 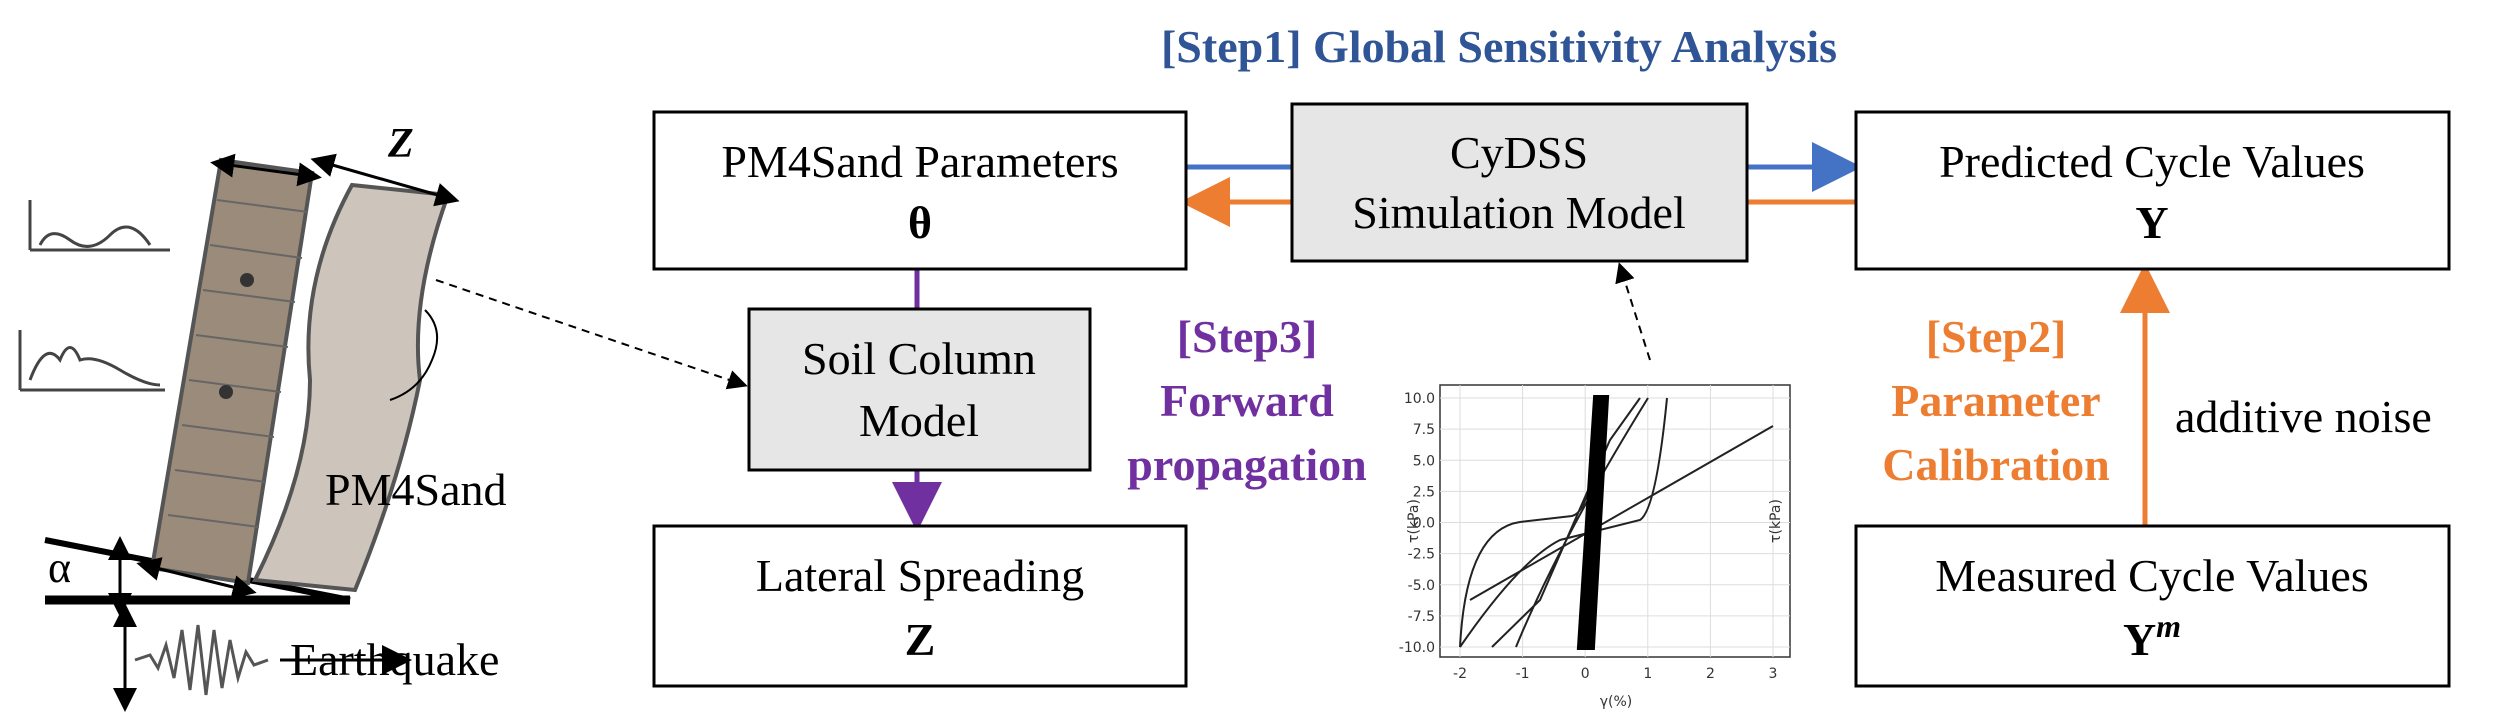 What do you see at coordinates (1417, 648) in the screenshot?
I see `y-tick-label: -10.0` at bounding box center [1417, 648].